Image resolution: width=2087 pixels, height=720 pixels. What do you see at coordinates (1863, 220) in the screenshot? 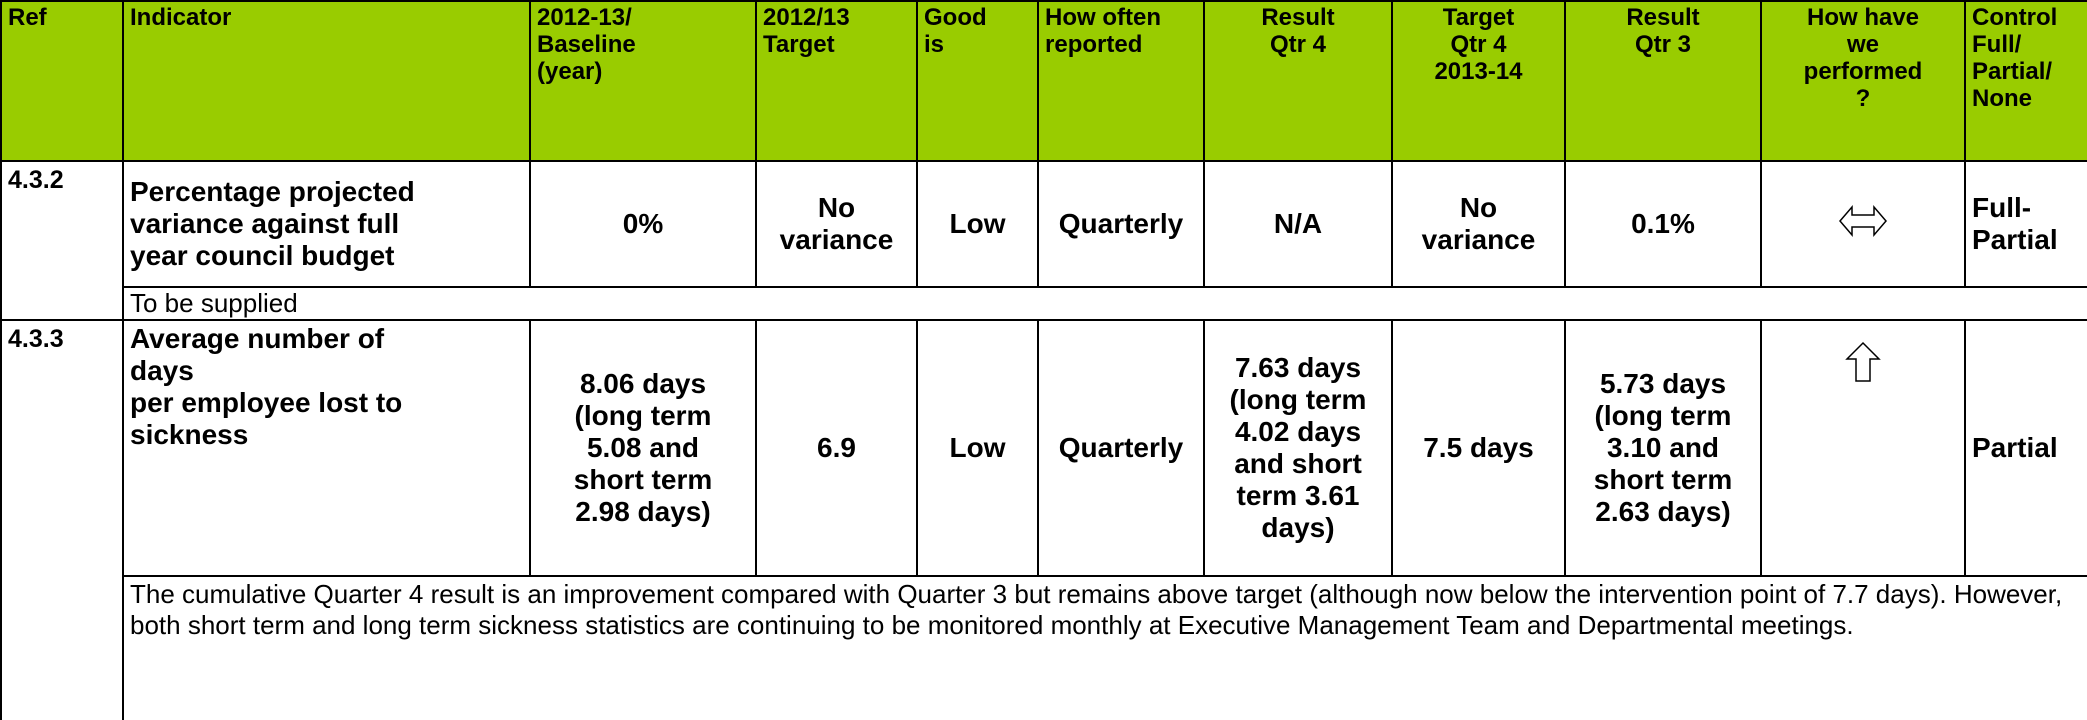
I see `left-right-arrow` at bounding box center [1863, 220].